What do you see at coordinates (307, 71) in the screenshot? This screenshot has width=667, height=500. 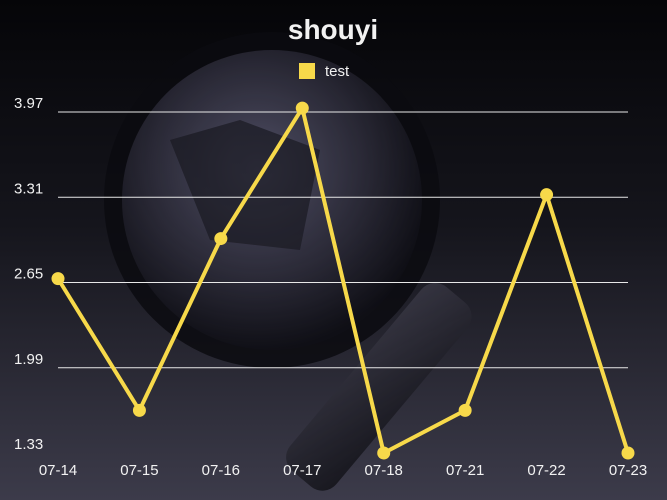 I see `legend-swatch` at bounding box center [307, 71].